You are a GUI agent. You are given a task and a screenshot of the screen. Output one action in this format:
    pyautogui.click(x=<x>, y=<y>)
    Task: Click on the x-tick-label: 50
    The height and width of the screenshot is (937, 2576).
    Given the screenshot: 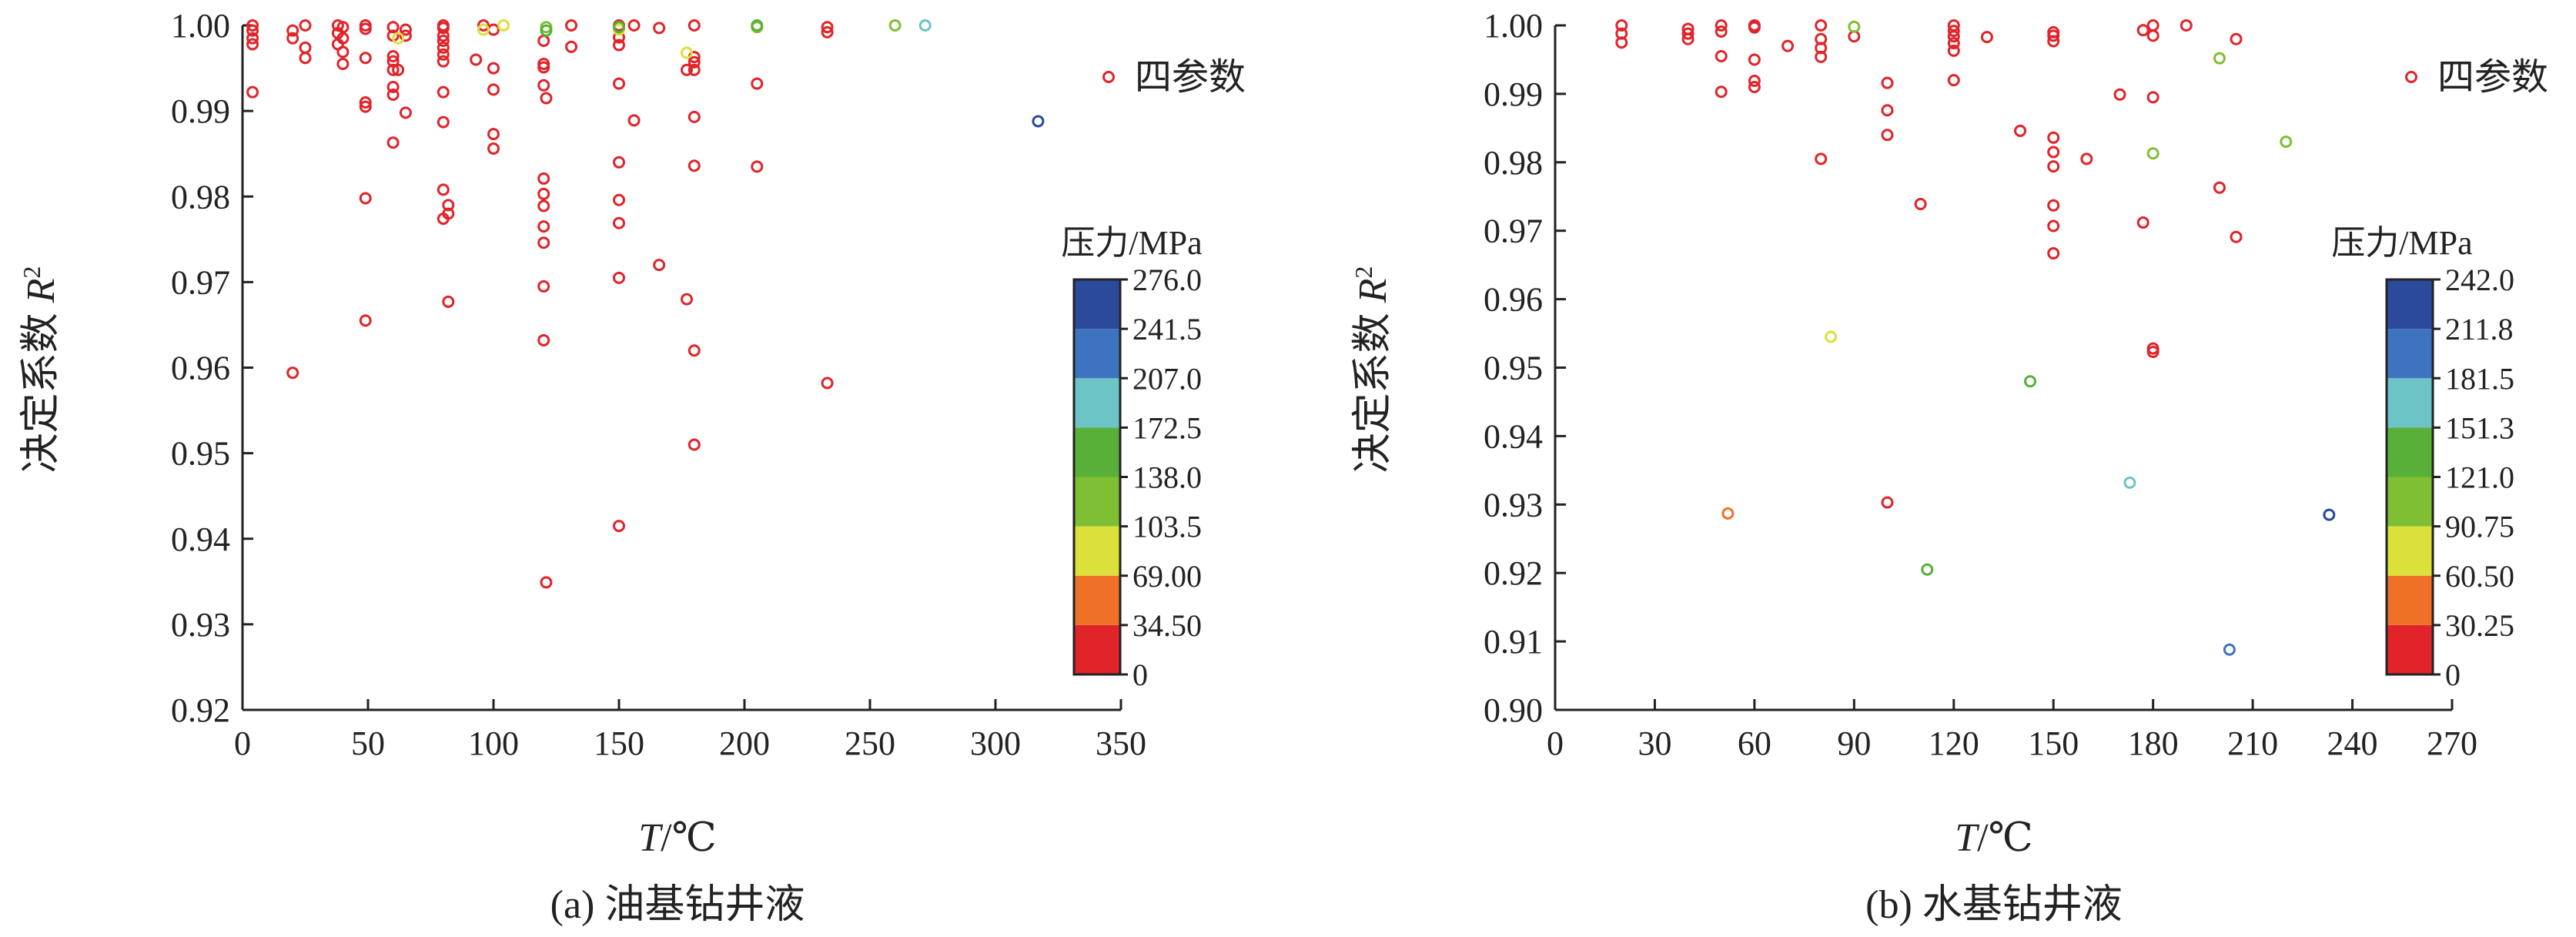 What is the action you would take?
    pyautogui.click(x=368, y=743)
    